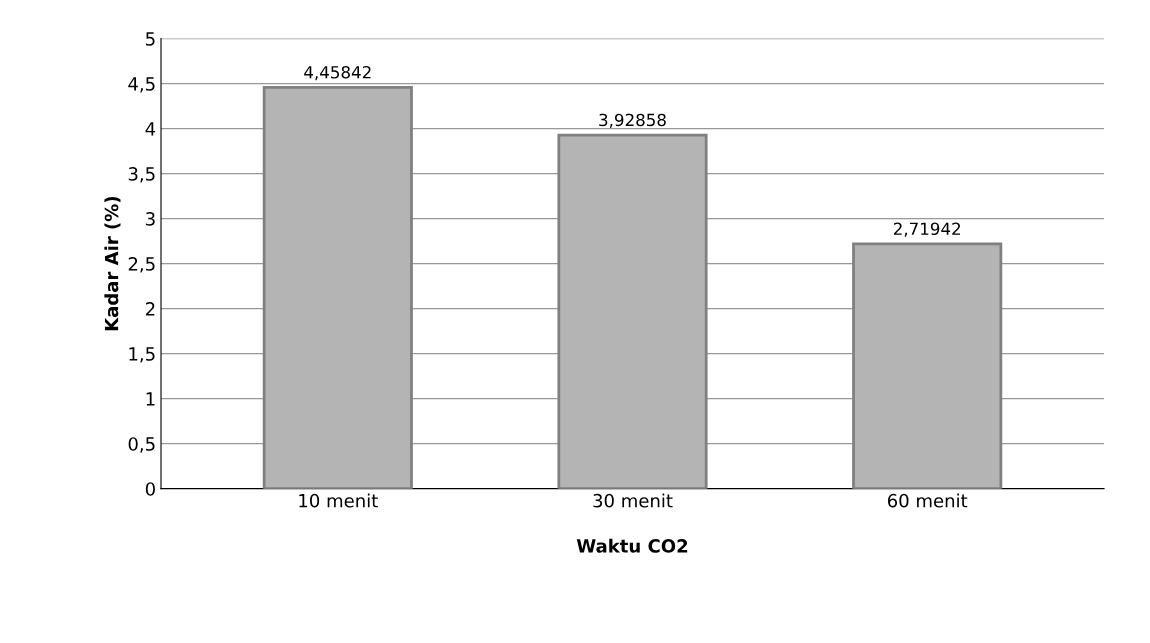  I want to click on y-tick-label: 1, so click(150, 399).